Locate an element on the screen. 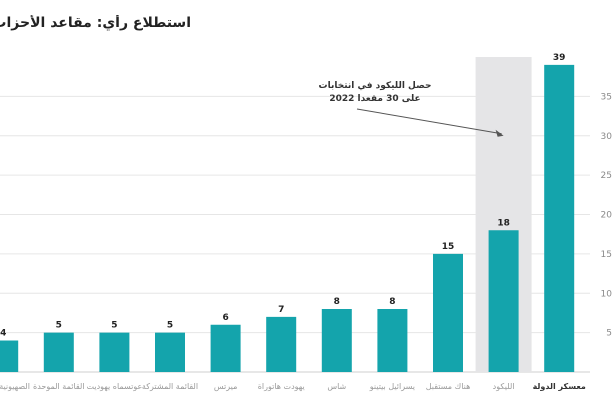 The image size is (615, 410). y-tick-label: 20 is located at coordinates (607, 216).